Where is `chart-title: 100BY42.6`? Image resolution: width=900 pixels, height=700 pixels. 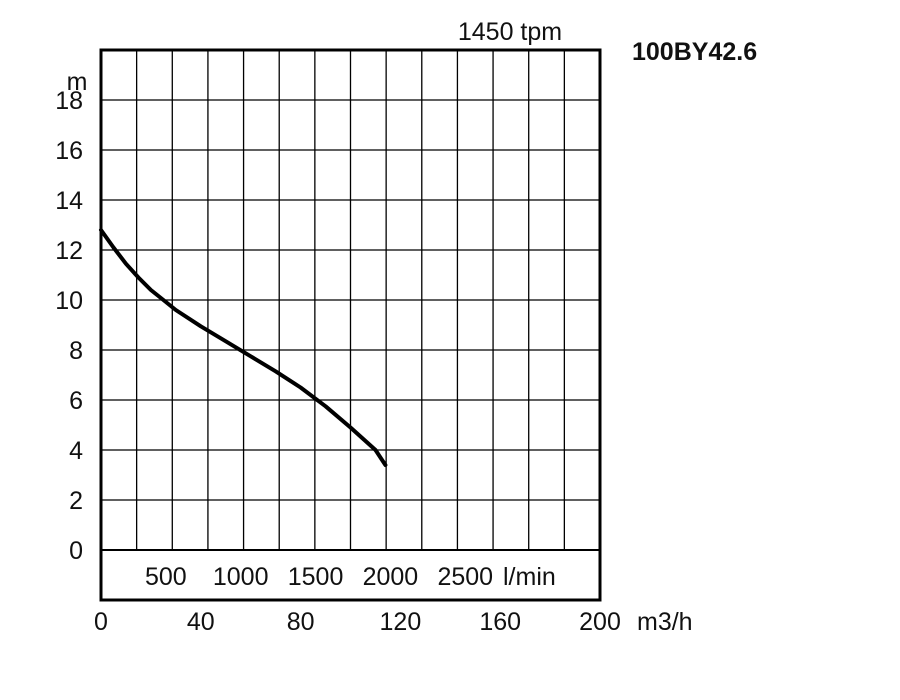 chart-title: 100BY42.6 is located at coordinates (694, 52).